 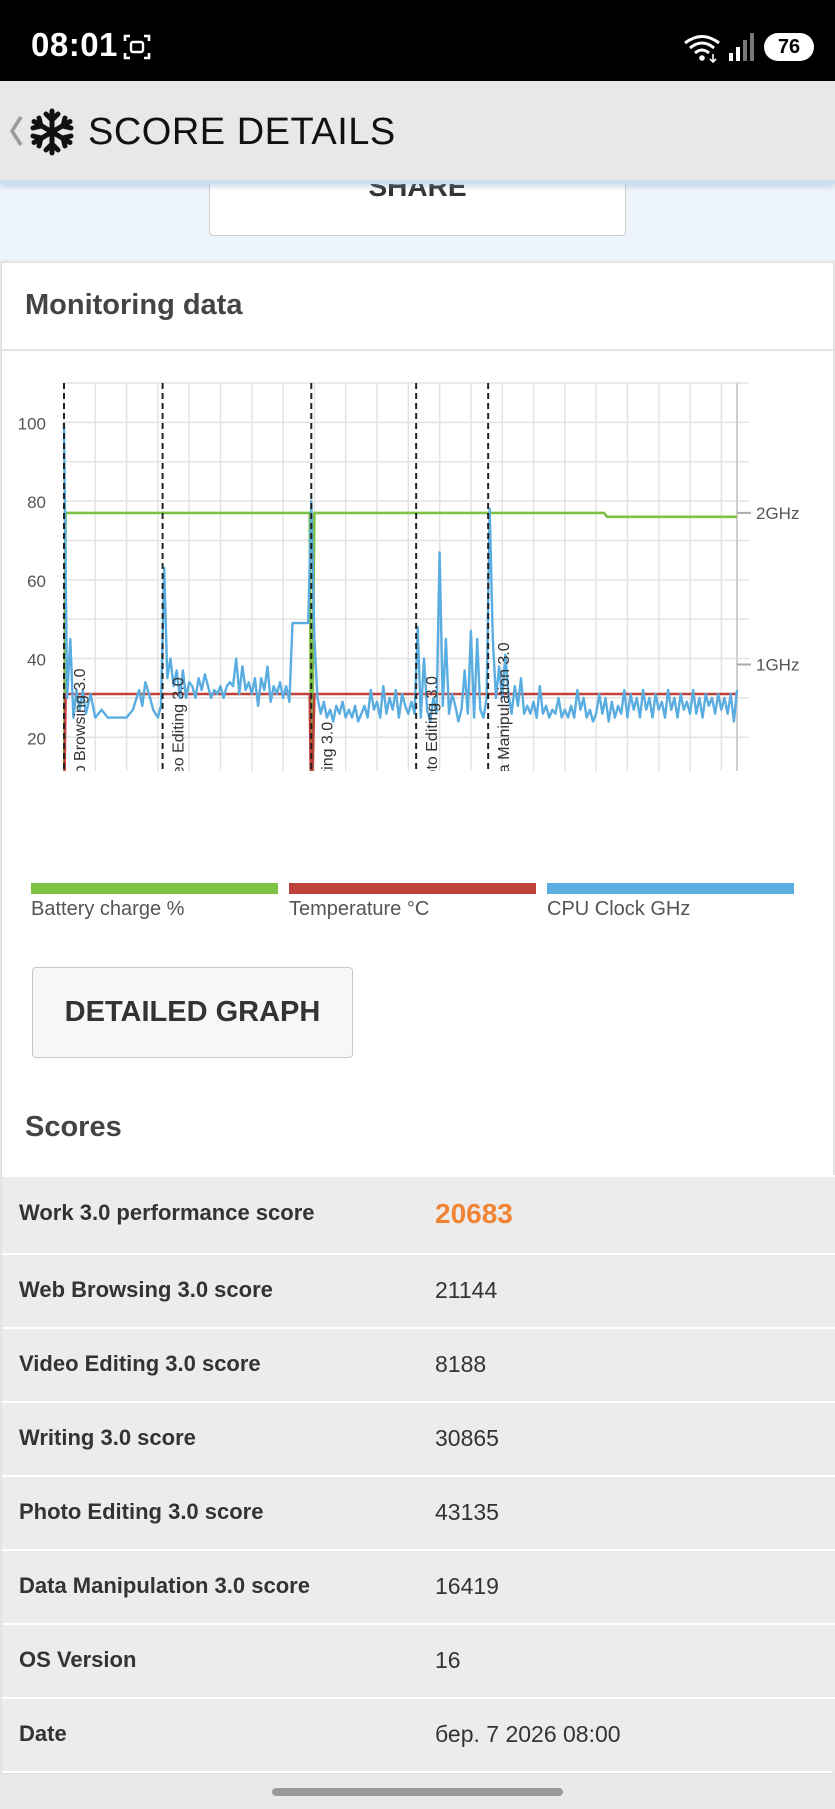 What do you see at coordinates (134, 305) in the screenshot?
I see `monitoring-title: Monitoring data` at bounding box center [134, 305].